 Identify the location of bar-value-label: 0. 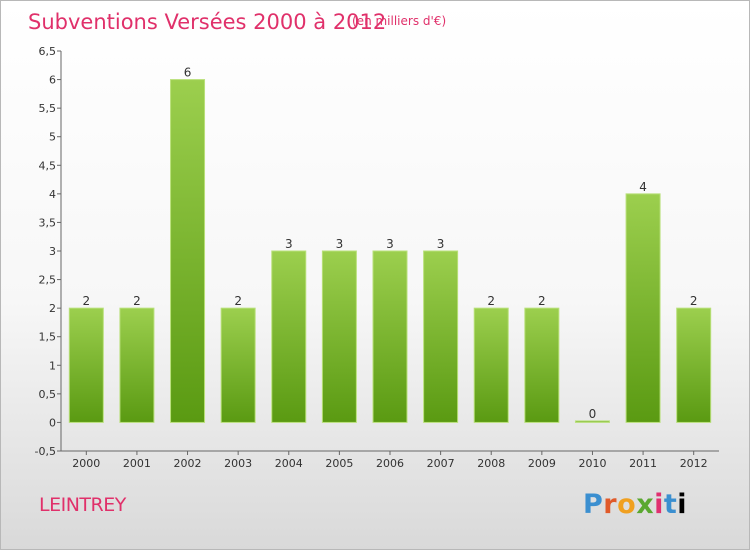
(593, 414).